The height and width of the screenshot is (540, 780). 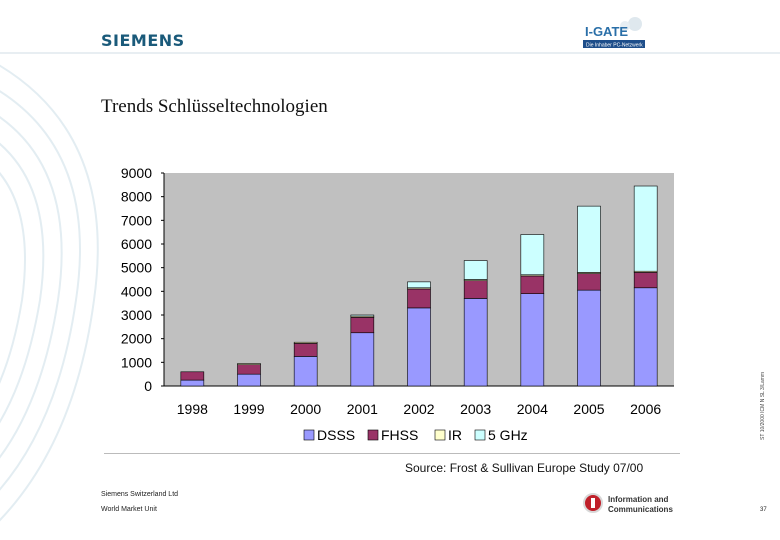 What do you see at coordinates (305, 350) in the screenshot?
I see `bar-fhss-2000` at bounding box center [305, 350].